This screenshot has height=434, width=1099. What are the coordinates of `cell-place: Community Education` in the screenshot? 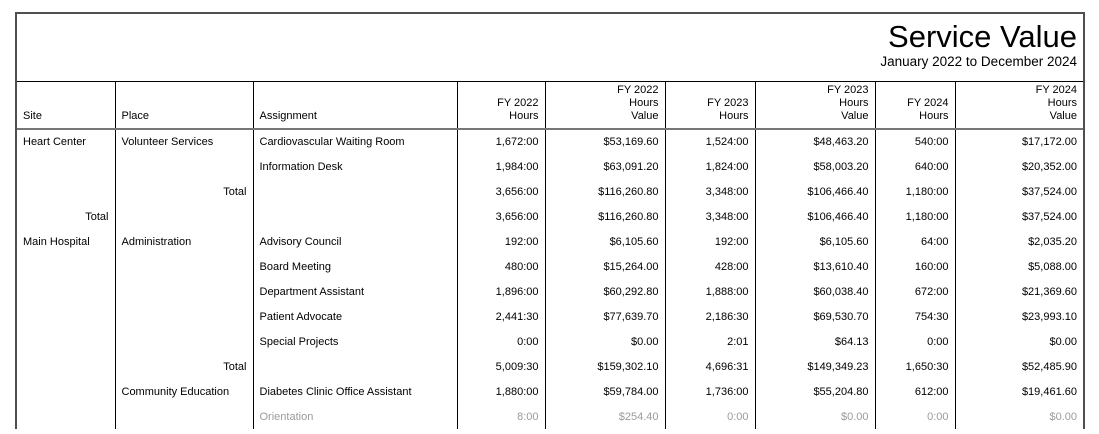 It's located at (183, 391).